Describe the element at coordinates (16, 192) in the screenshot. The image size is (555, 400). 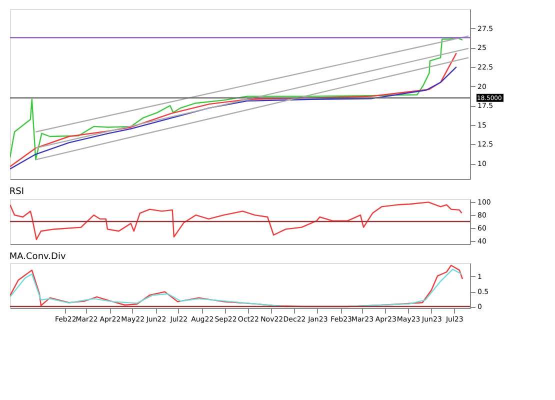
I see `chart-title: RSI` at that location.